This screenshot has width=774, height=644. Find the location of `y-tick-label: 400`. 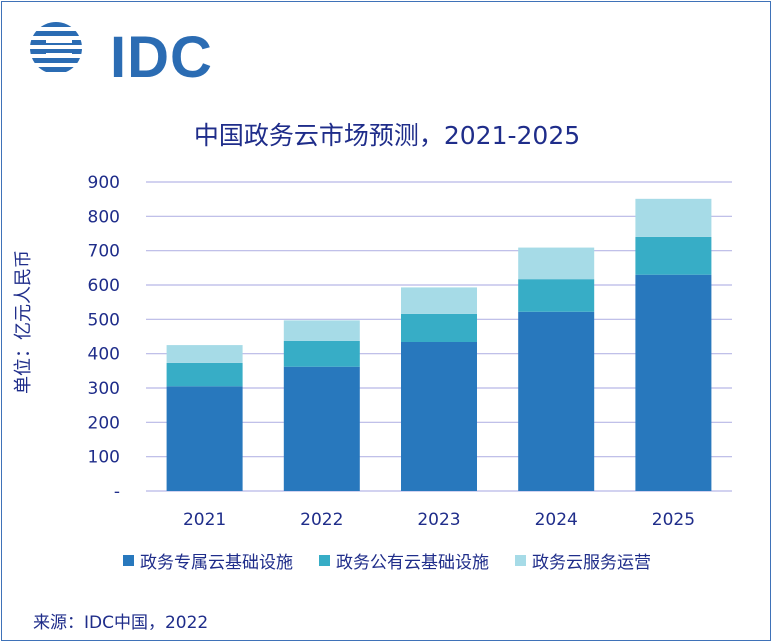

y-tick-label: 400 is located at coordinates (104, 355).